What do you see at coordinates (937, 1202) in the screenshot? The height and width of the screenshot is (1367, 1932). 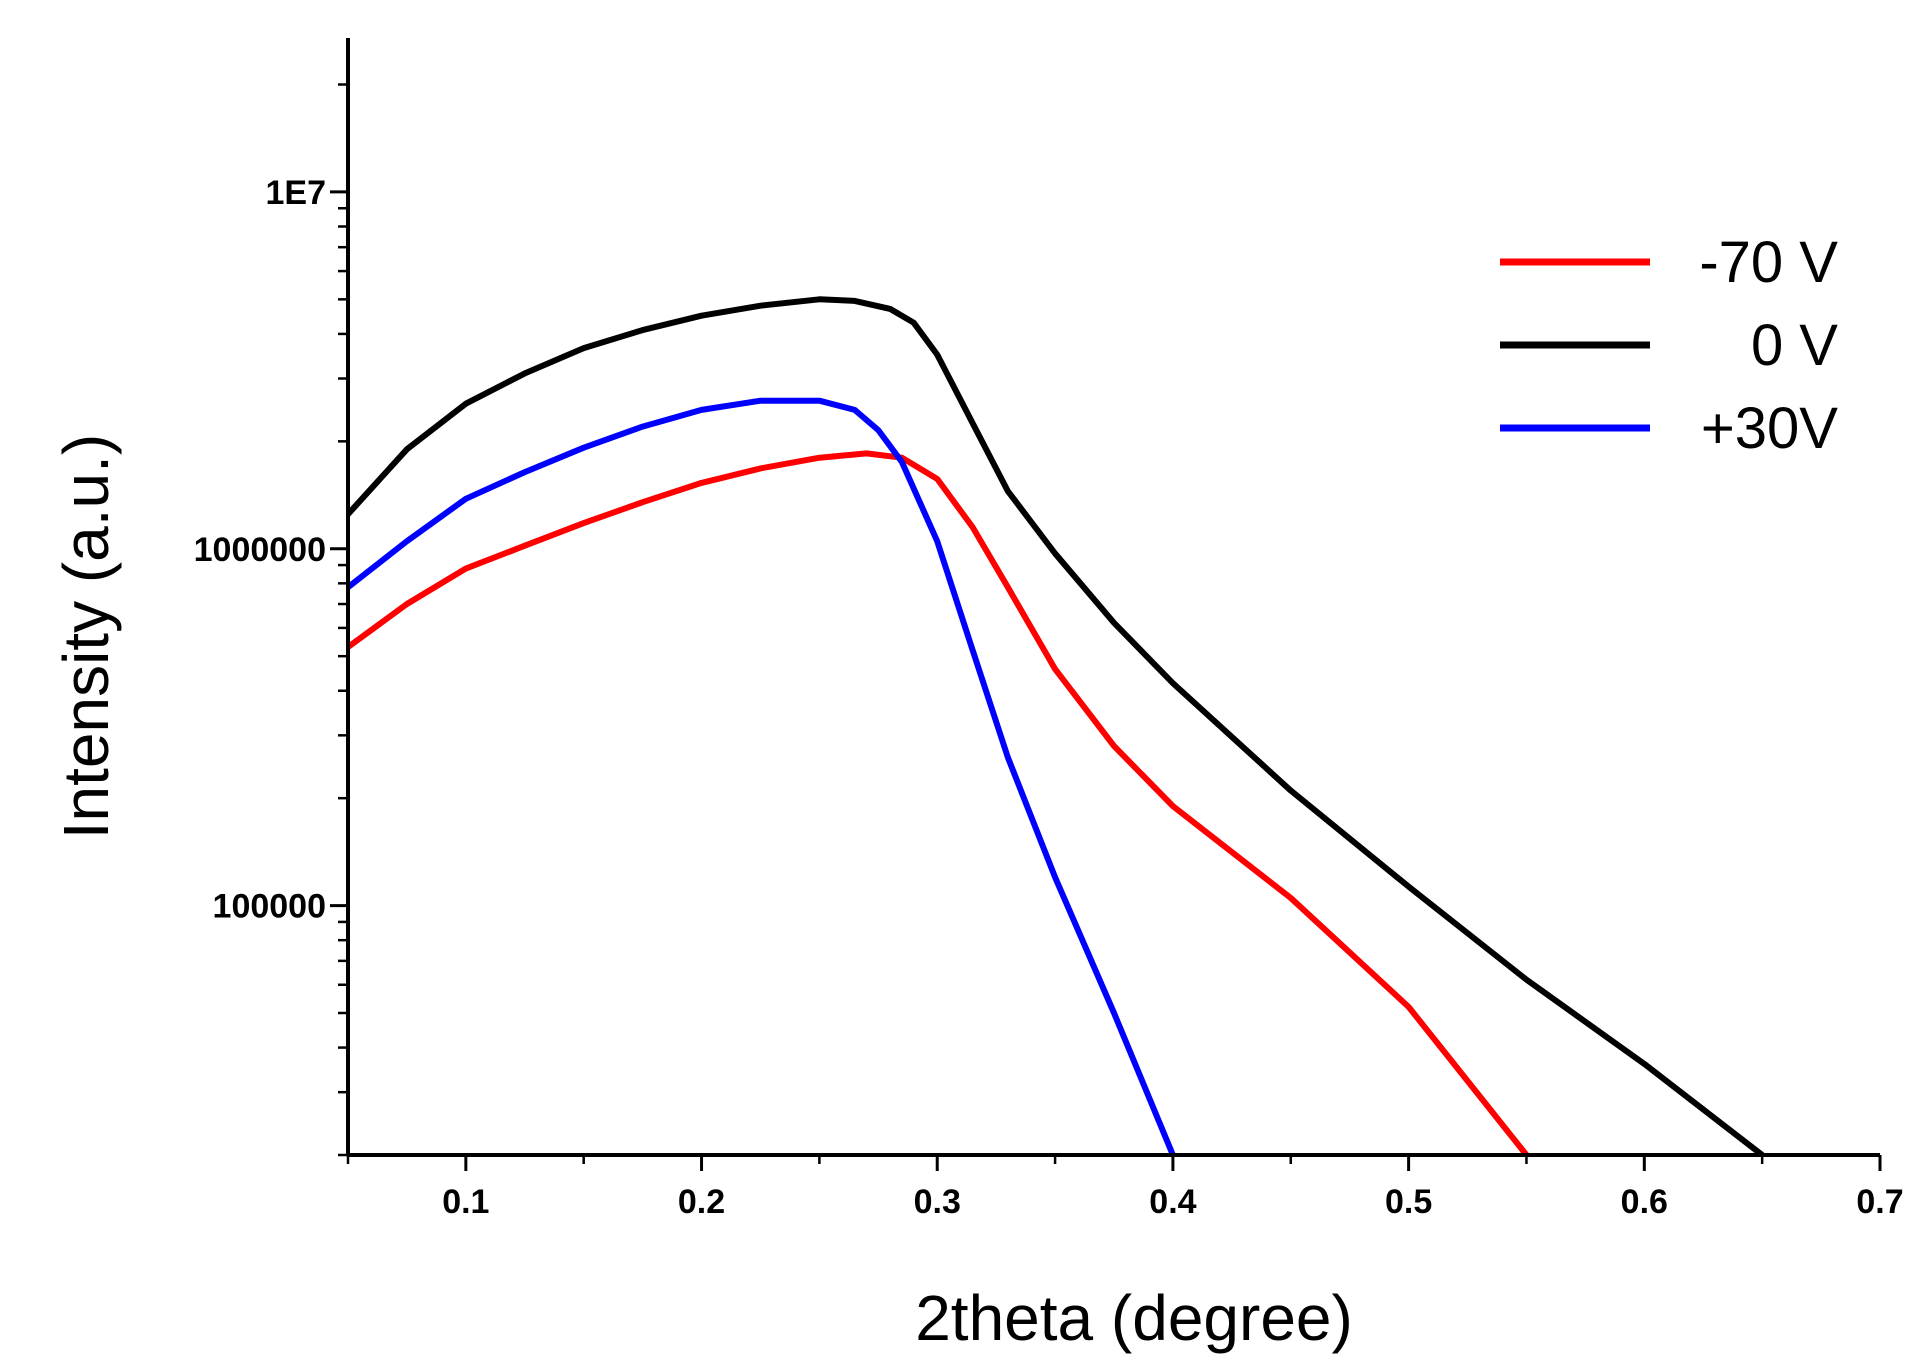 I see `x-tick-label: 0.3` at bounding box center [937, 1202].